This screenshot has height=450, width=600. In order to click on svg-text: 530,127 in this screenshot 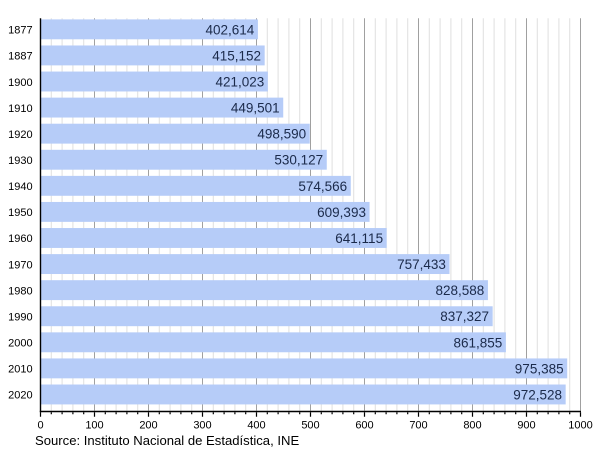, I will do `click(298, 160)`.